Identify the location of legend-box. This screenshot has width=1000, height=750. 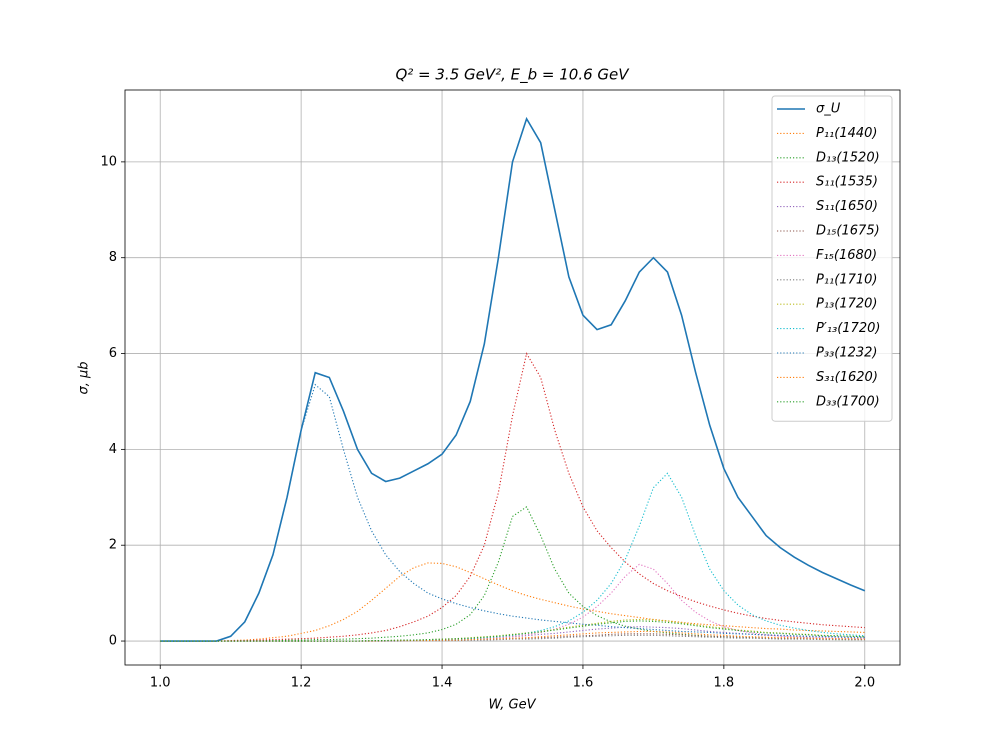
(832, 258).